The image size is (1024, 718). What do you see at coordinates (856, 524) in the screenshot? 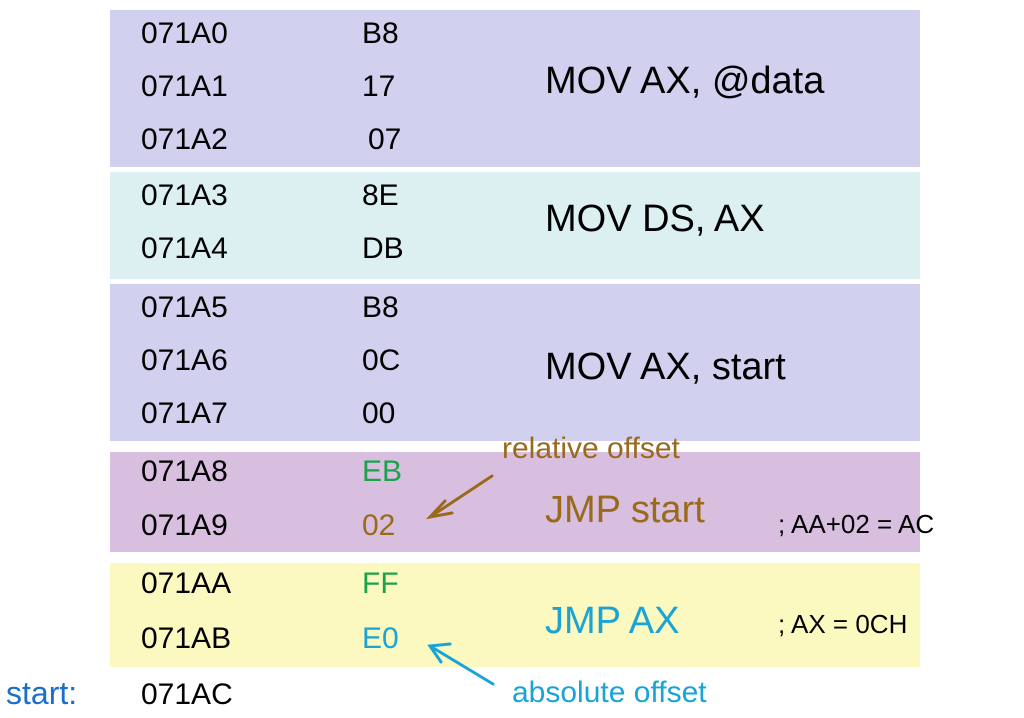
I see `instruction-comment: ; AA+02 = AC` at bounding box center [856, 524].